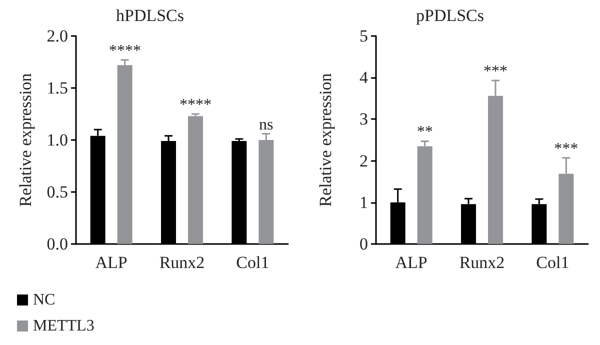 The height and width of the screenshot is (345, 600). Describe the element at coordinates (364, 244) in the screenshot. I see `y-tick-label: 0` at that location.